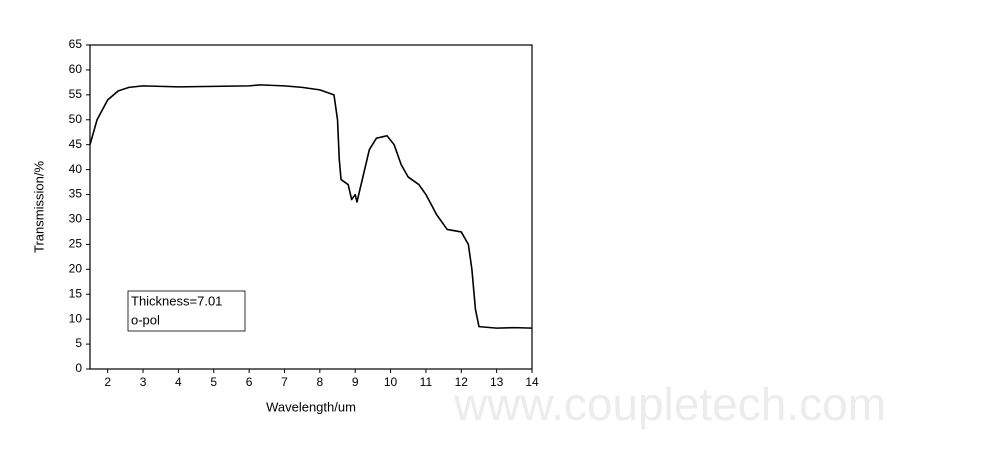 This screenshot has width=1000, height=454. Describe the element at coordinates (76, 94) in the screenshot. I see `y-tick-label: 55` at that location.